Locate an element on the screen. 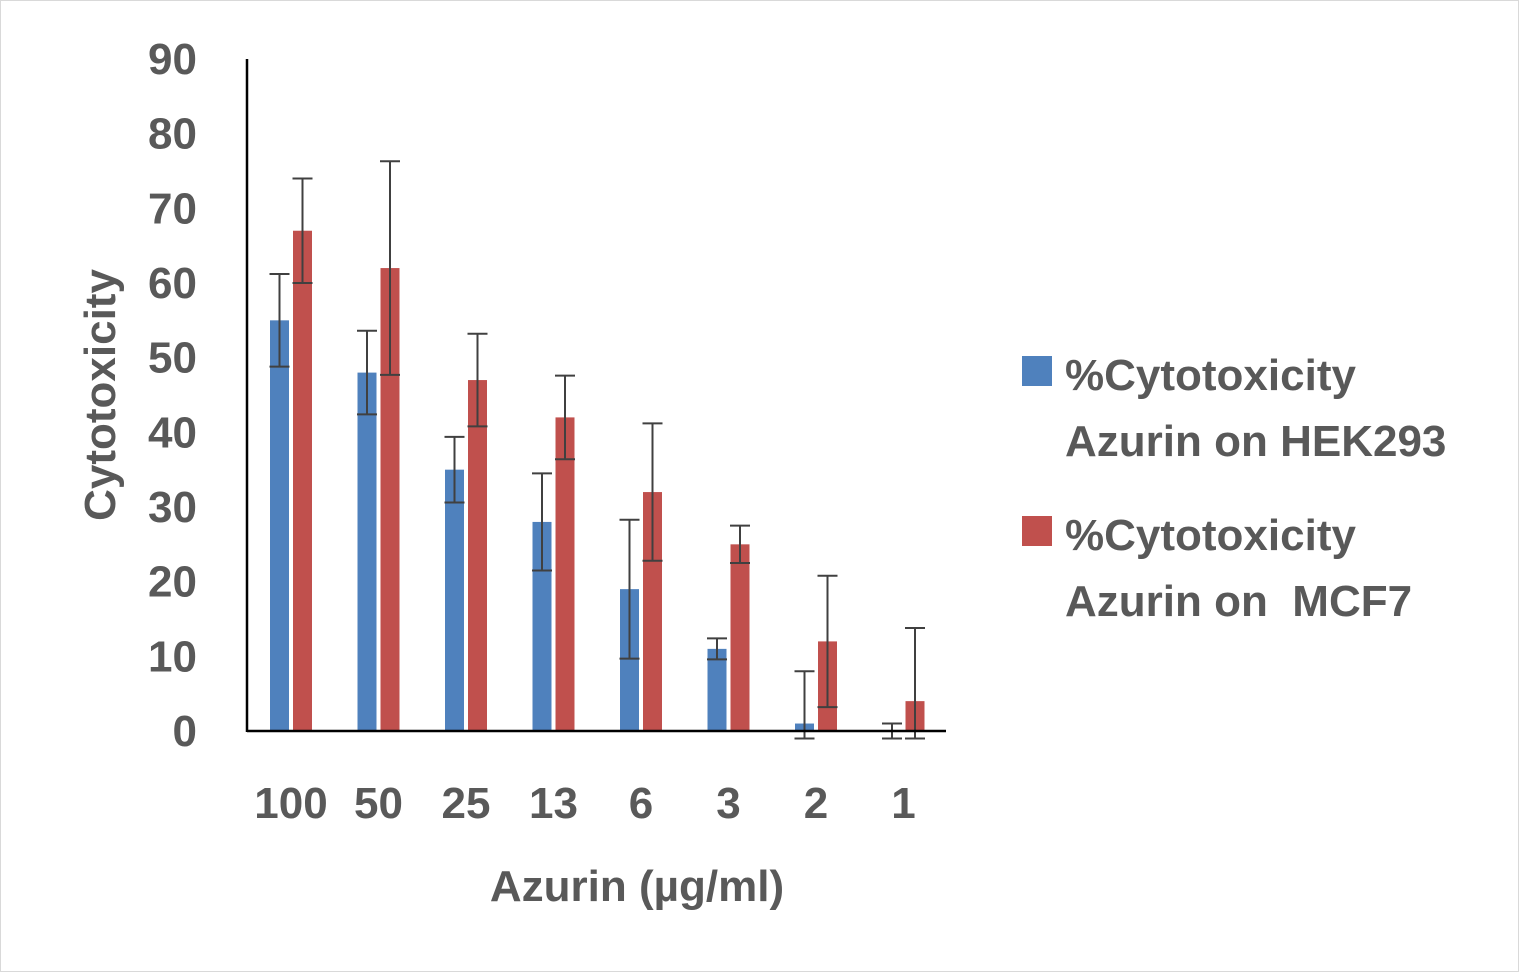 This screenshot has width=1519, height=973. y-tick-80: 80 is located at coordinates (172, 134).